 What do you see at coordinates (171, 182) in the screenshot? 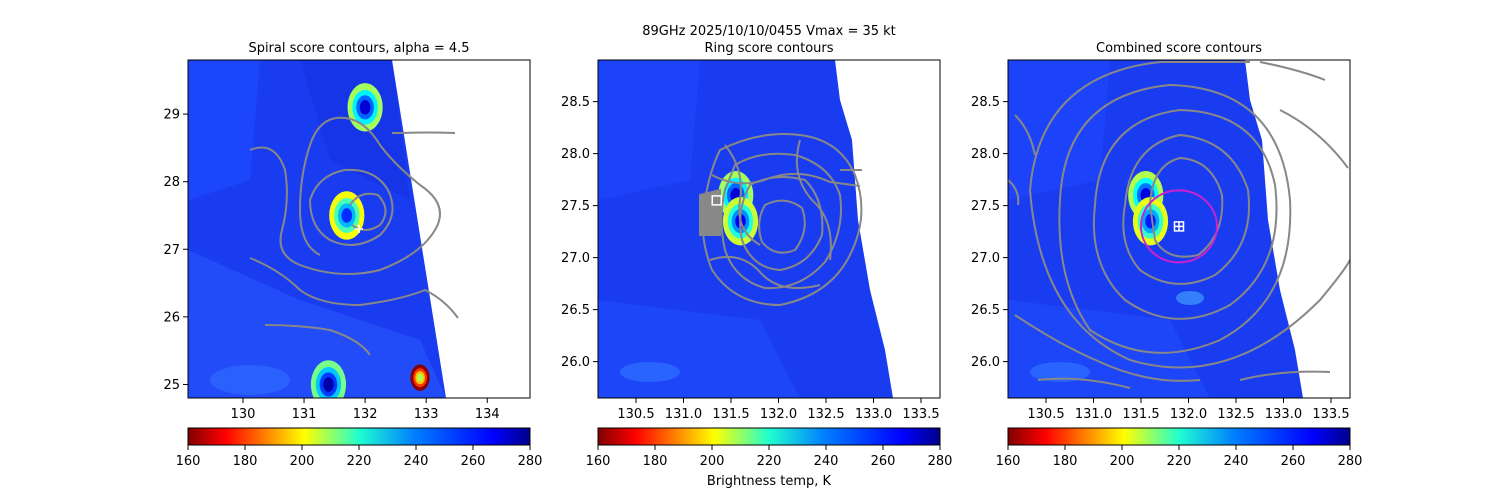
I see `y-tick-label: 28` at bounding box center [171, 182].